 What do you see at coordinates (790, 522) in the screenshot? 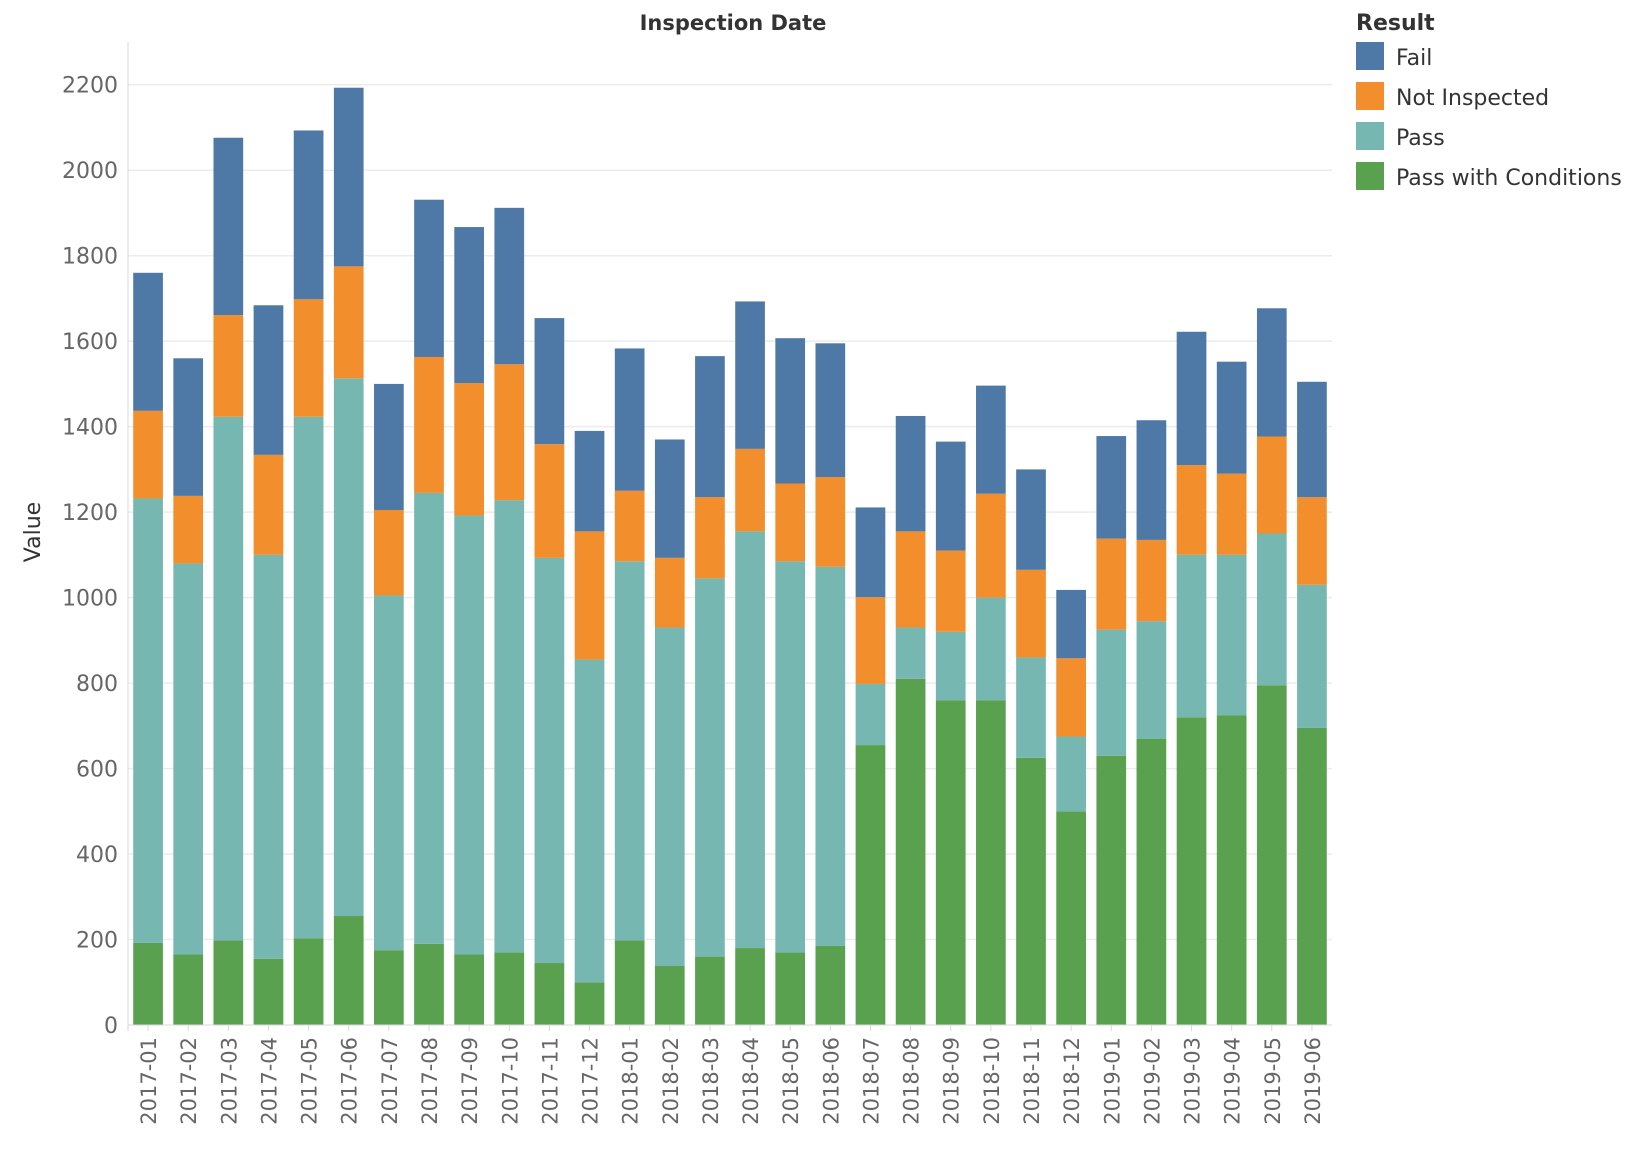
I see `bar-segment-not-inspected: 2018-05 · Not Inspected: 182` at bounding box center [790, 522].